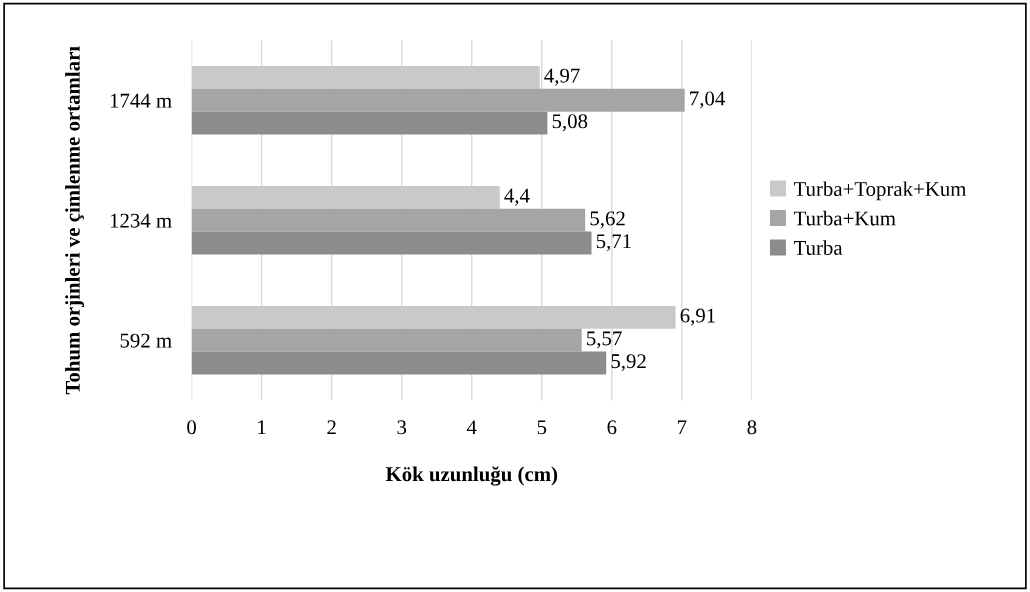 Image resolution: width=1030 pixels, height=592 pixels. What do you see at coordinates (542, 427) in the screenshot?
I see `x-tick-label: 5` at bounding box center [542, 427].